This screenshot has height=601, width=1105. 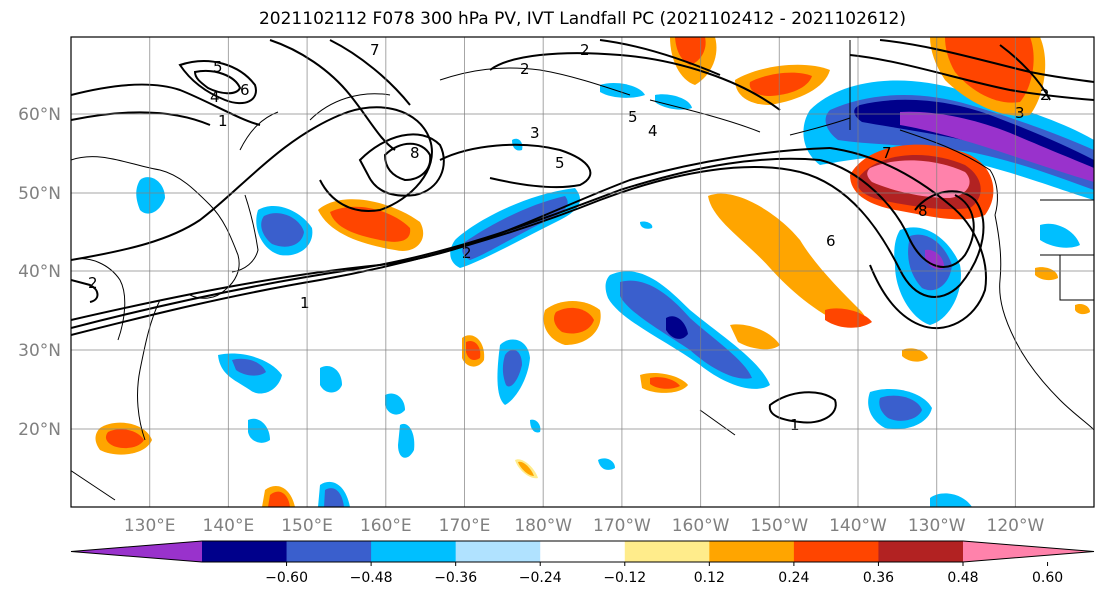 I want to click on lat-label: 60°N, so click(x=39, y=115).